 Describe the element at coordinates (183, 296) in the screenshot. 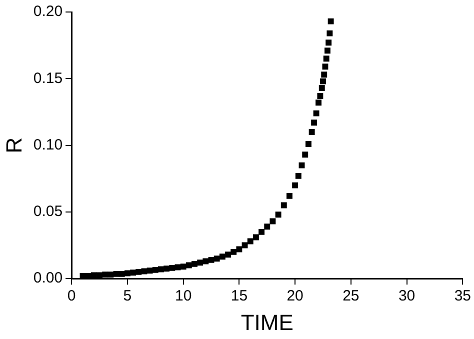

I see `x-tick-label: 10` at that location.